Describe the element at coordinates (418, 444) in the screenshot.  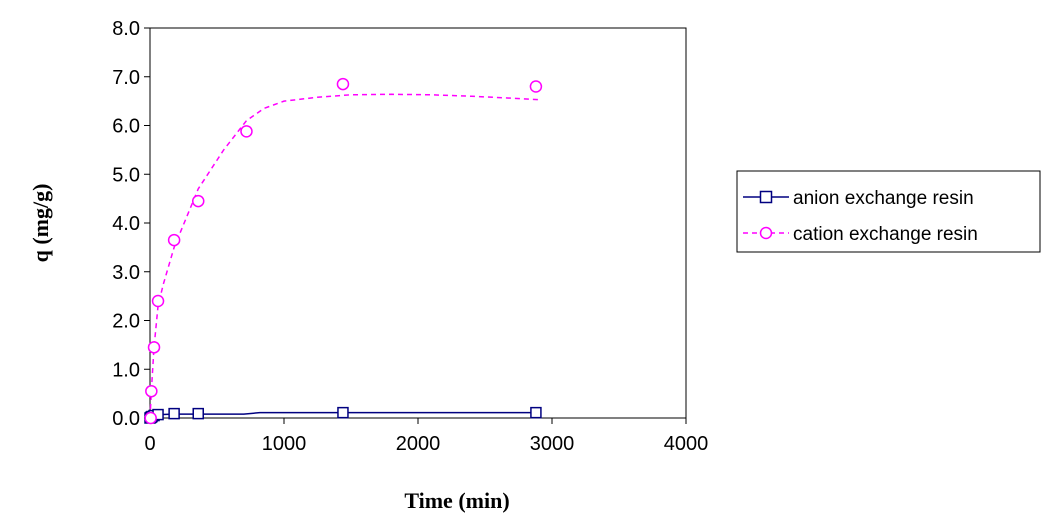
I see `x-tick-label: 2000` at that location.